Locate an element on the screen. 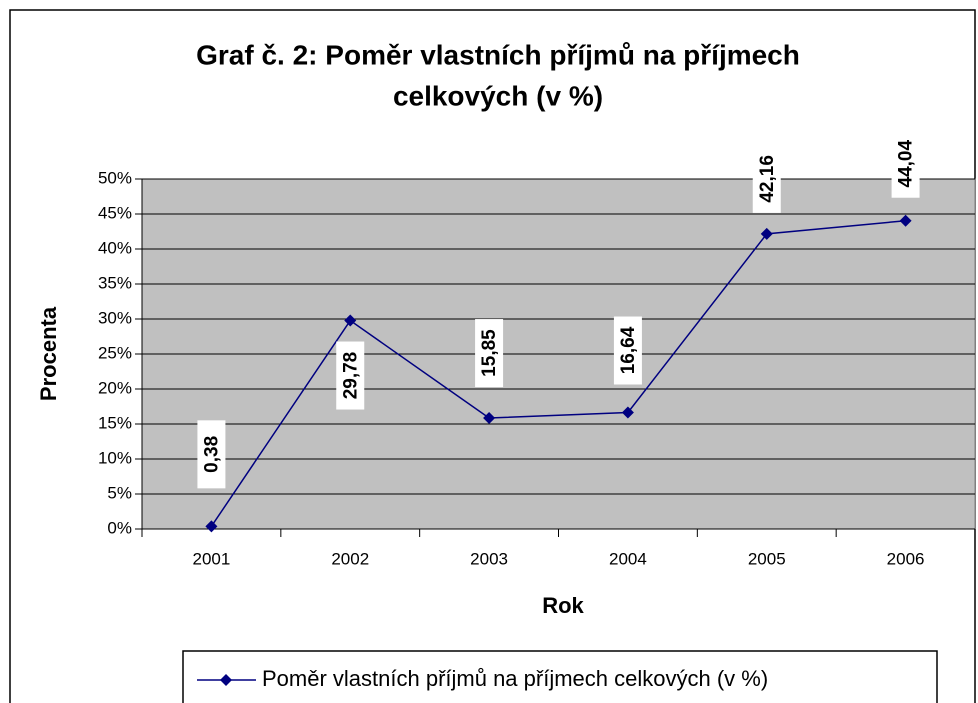 The width and height of the screenshot is (978, 703). data-label: 0,38 is located at coordinates (211, 454).